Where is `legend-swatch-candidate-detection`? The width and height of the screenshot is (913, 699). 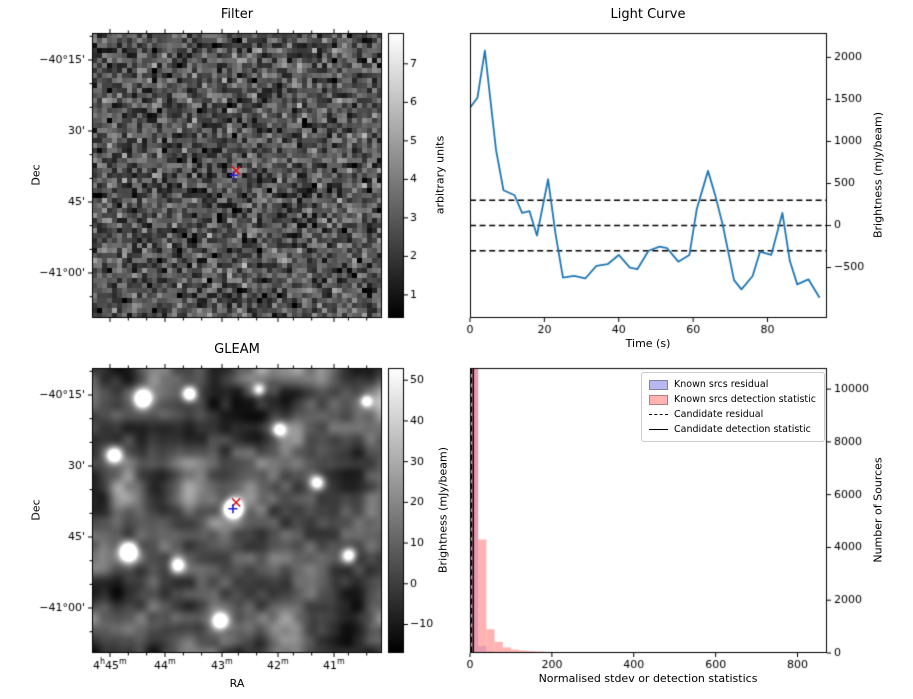 legend-swatch-candidate-detection is located at coordinates (658, 429).